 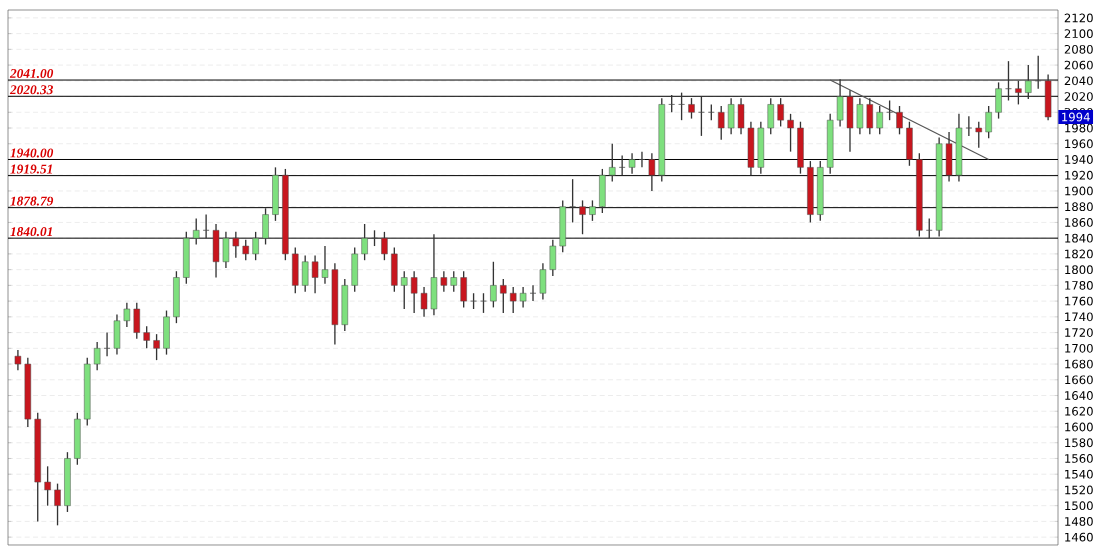 What do you see at coordinates (1079, 317) in the screenshot?
I see `y-tick-label: 1740` at bounding box center [1079, 317].